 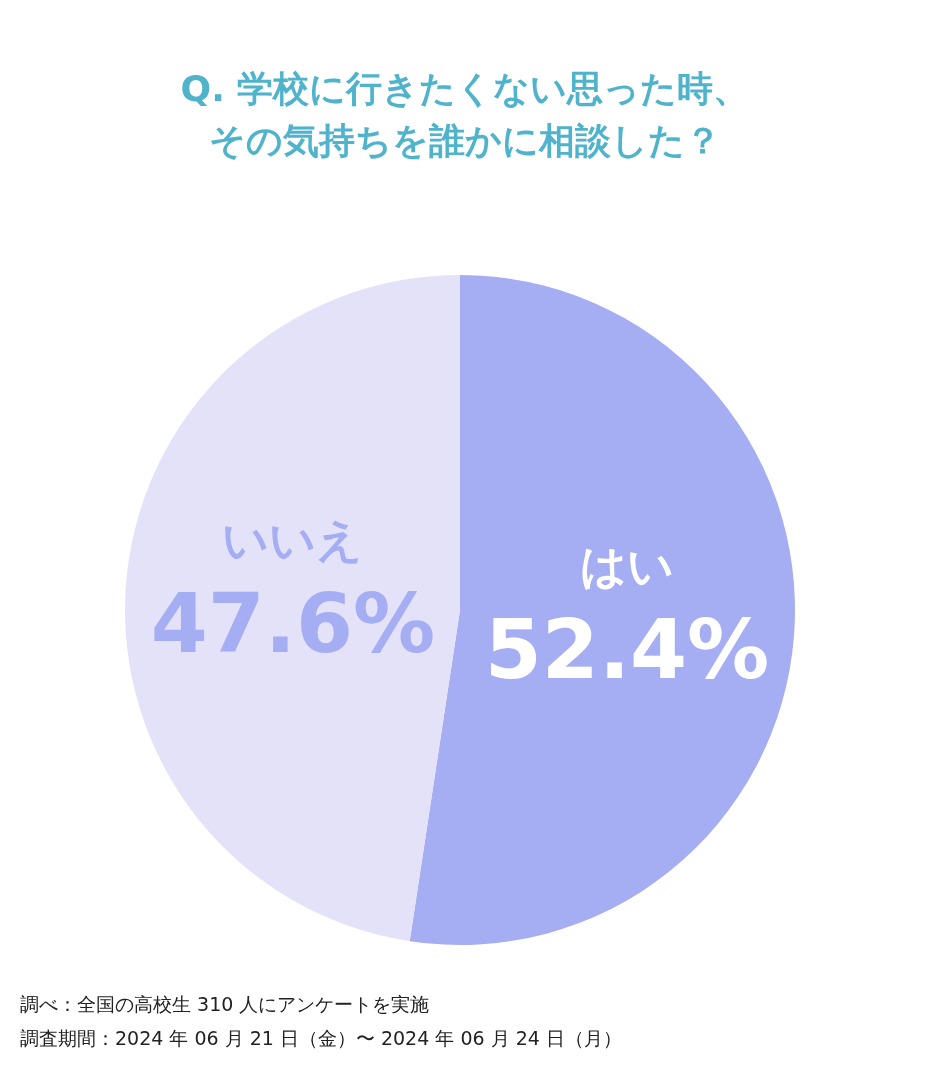 What do you see at coordinates (225, 1004) in the screenshot?
I see `text: 調べ：全国の高校生 310 人にアンケートを実施` at bounding box center [225, 1004].